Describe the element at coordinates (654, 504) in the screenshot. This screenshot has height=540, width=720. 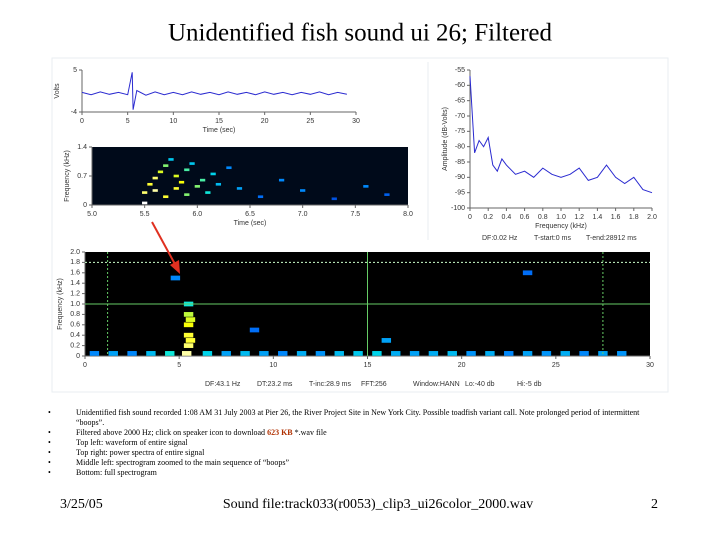
I see `footer-page: 2` at that location.